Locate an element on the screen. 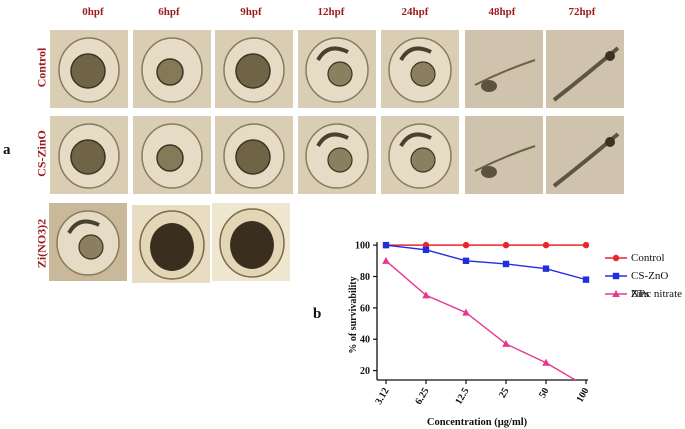 Image resolution: width=685 pixels, height=429 pixels. x-tick-label: 100 is located at coordinates (583, 395).